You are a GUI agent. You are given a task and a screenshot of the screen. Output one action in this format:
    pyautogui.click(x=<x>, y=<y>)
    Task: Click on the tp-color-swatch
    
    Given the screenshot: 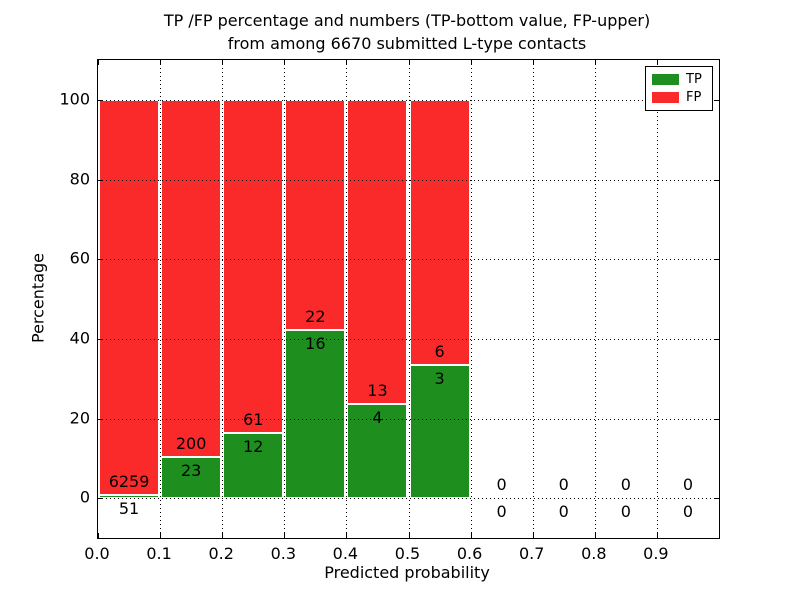 What is the action you would take?
    pyautogui.click(x=665, y=79)
    